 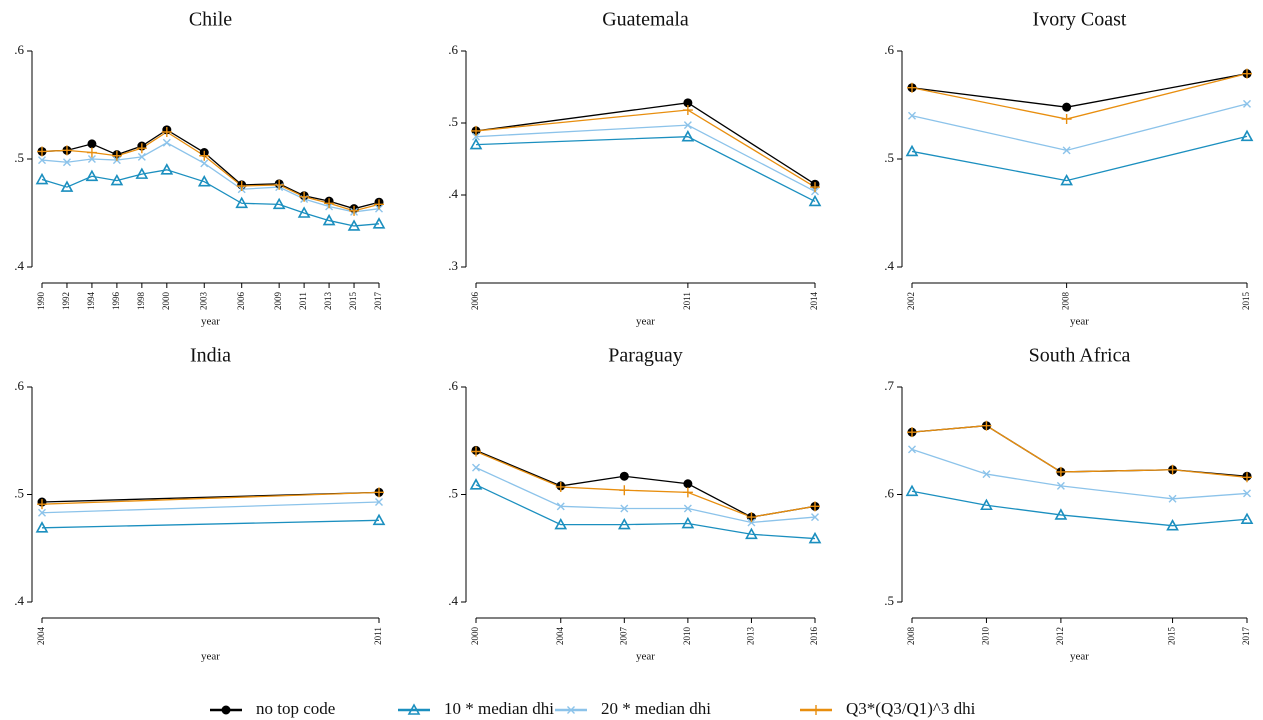 What do you see at coordinates (295, 708) in the screenshot?
I see `legend-label: no top code` at bounding box center [295, 708].